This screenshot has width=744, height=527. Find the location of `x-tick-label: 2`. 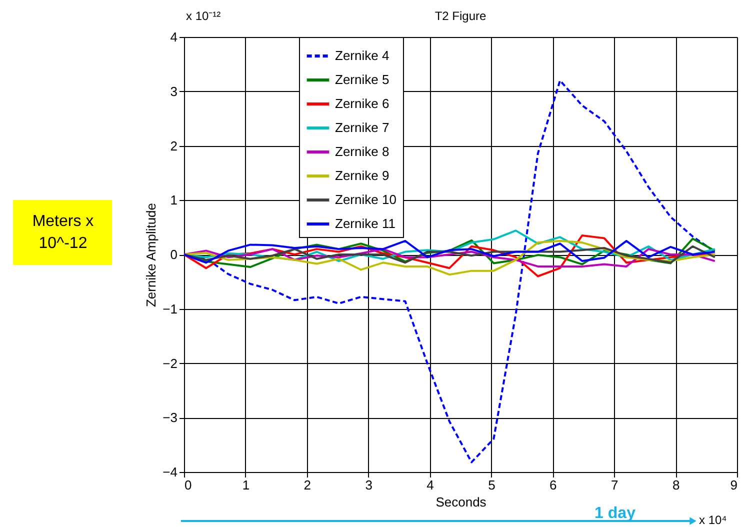

x-tick-label: 2 is located at coordinates (308, 485).